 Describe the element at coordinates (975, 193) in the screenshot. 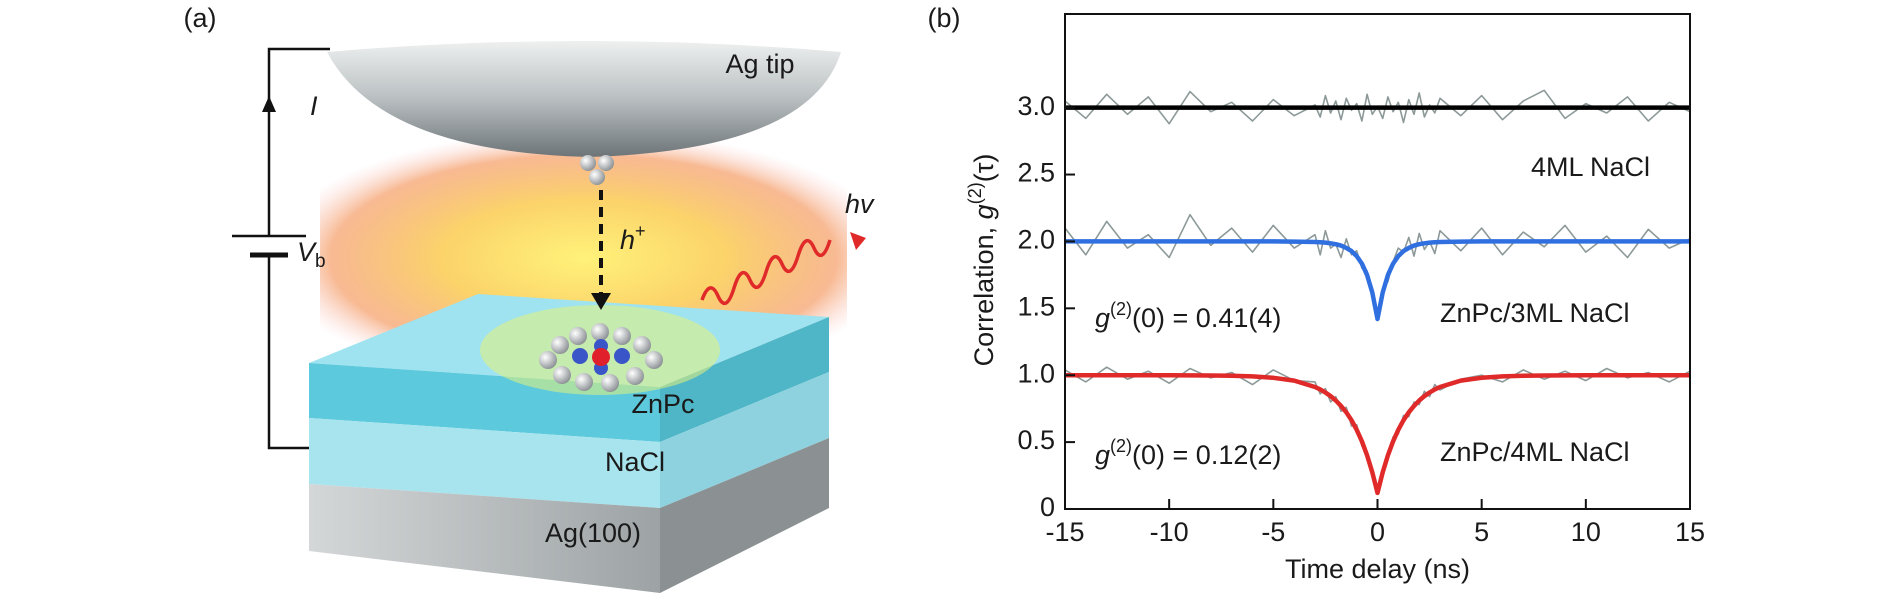

I see `y-label-sup: (2)` at that location.